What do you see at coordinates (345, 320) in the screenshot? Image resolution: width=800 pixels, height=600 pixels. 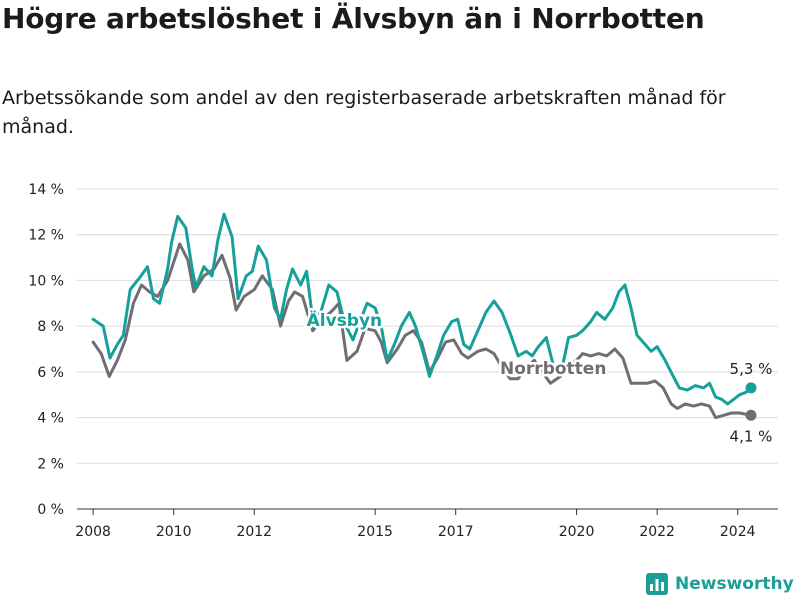 I see `alvsbyn-series-label: Älvsbyn` at bounding box center [345, 320].